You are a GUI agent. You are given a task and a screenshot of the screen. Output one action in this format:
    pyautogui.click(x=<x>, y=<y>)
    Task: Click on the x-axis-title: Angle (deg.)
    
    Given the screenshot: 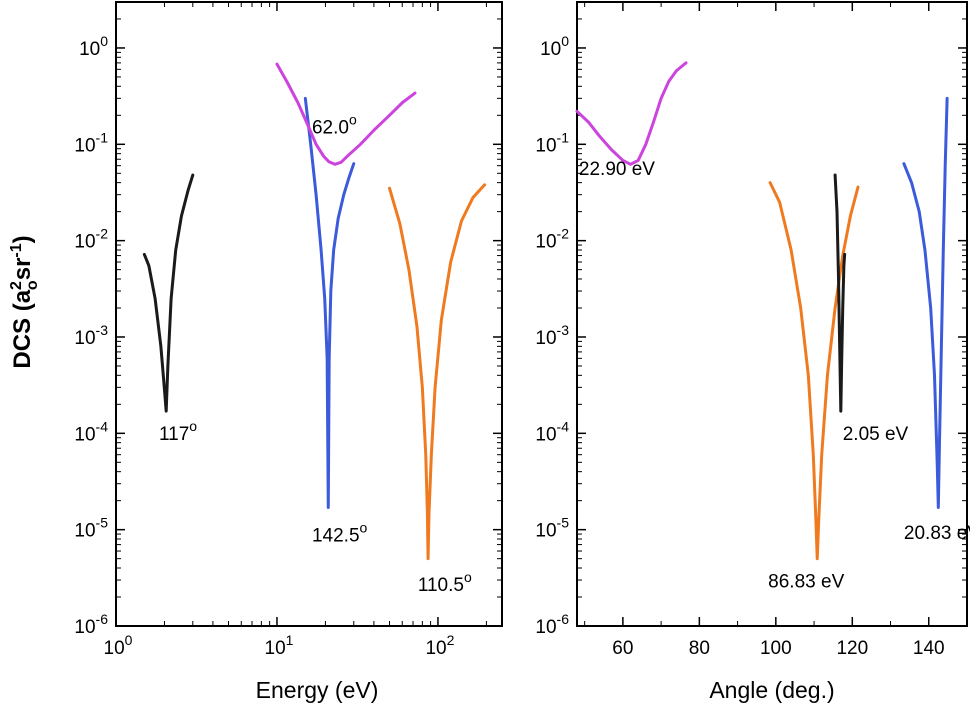 What is the action you would take?
    pyautogui.click(x=771, y=690)
    